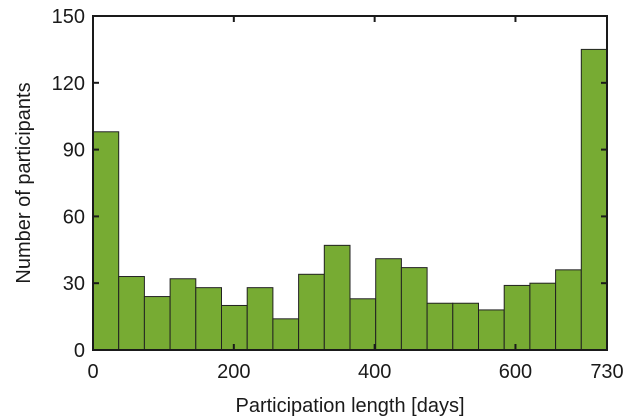 The image size is (642, 420). Describe the element at coordinates (24, 182) in the screenshot. I see `y-axis-label: Number of participants` at that location.